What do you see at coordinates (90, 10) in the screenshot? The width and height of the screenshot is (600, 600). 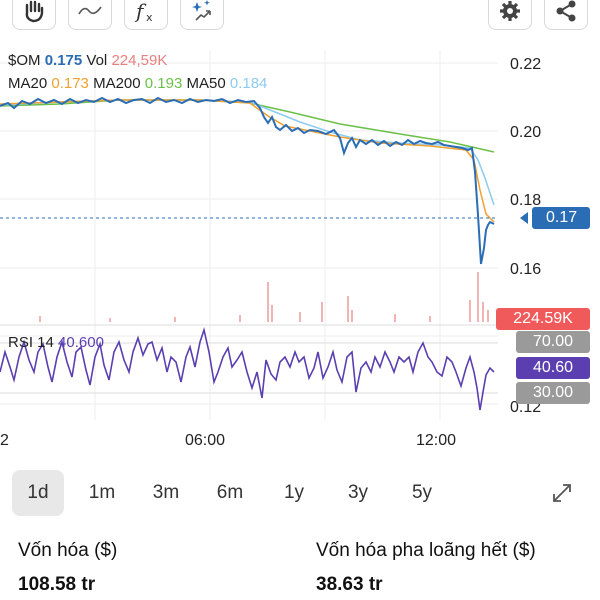 I see `line-tool-icon` at bounding box center [90, 10].